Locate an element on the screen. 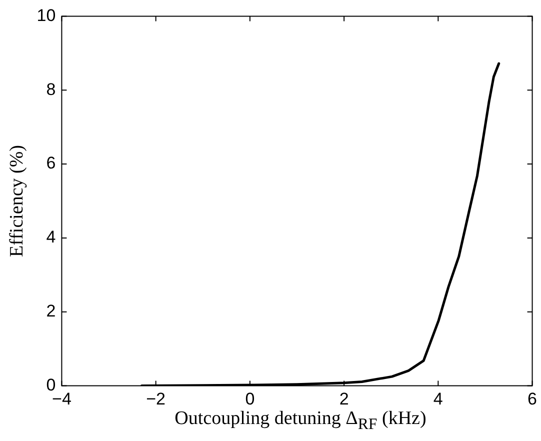 The width and height of the screenshot is (541, 441). y-tick-label: 2 is located at coordinates (51, 311).